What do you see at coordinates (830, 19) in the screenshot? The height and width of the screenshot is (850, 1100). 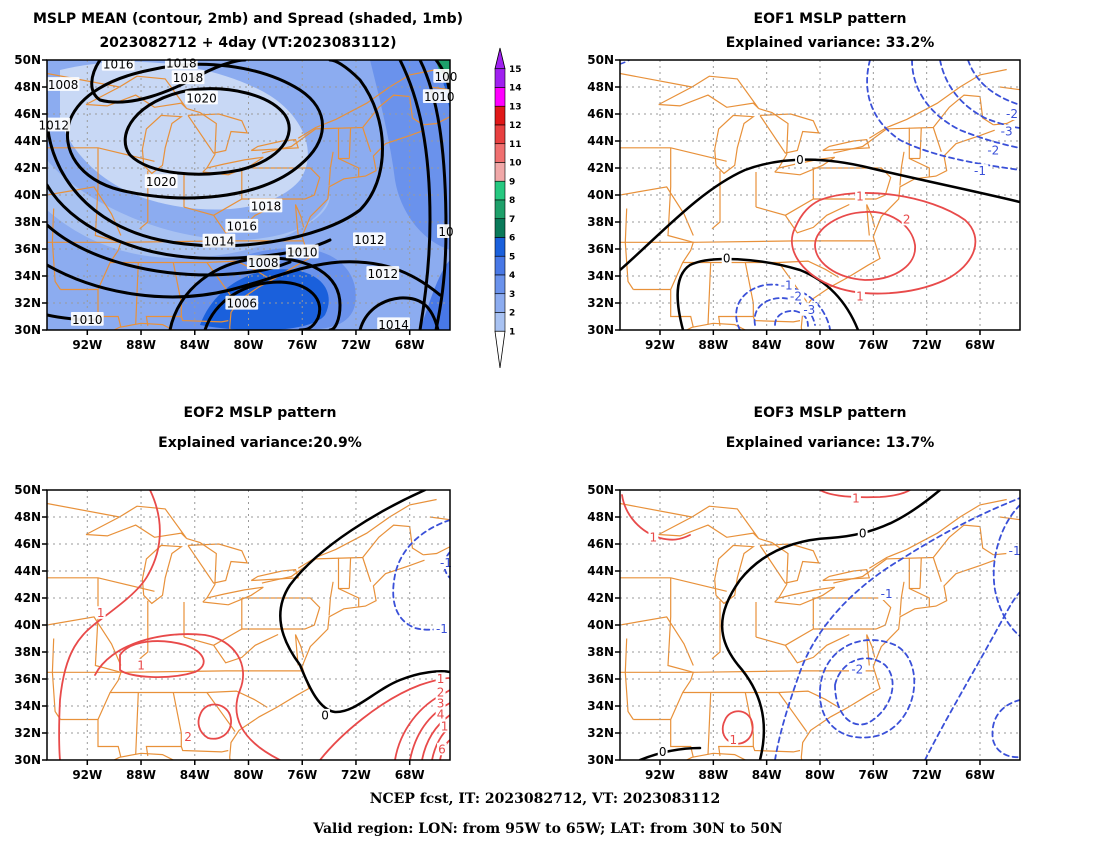 I see `eof1-title: EOF1 MSLP pattern` at bounding box center [830, 19].